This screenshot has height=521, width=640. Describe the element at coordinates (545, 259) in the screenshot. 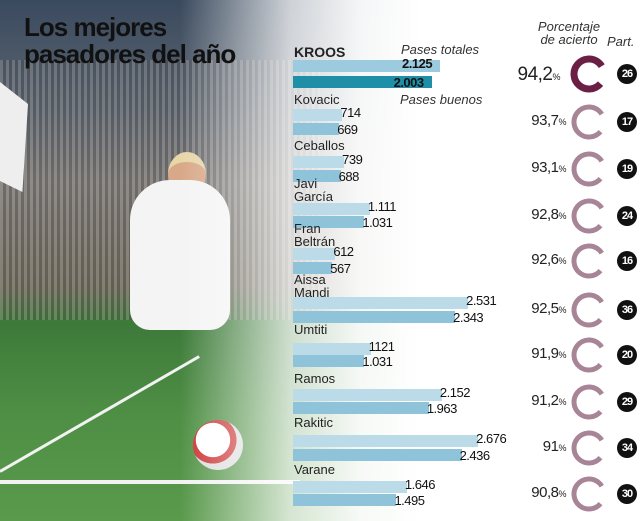

I see `pct-number: 92,6` at that location.